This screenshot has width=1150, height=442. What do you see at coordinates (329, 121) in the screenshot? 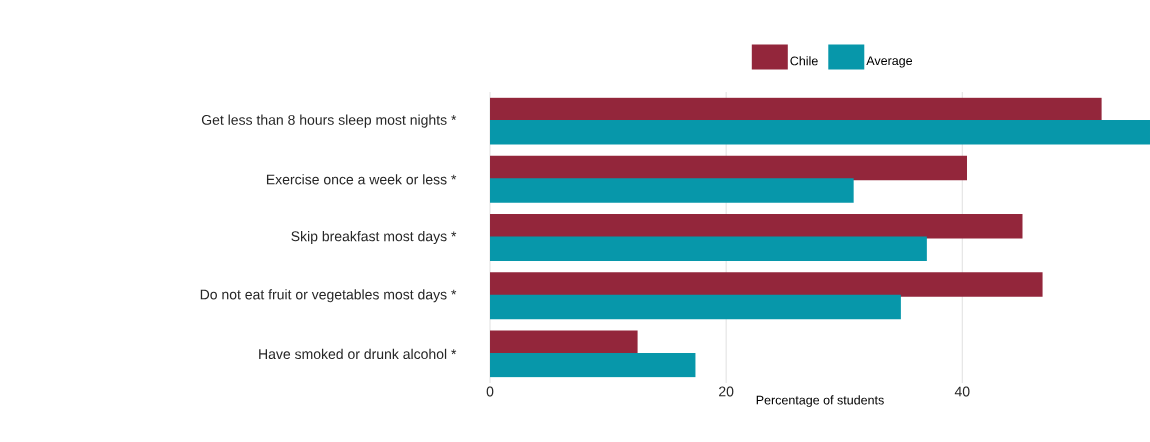
I see `y-tick-label: Get less than 8 hours sleep most nights *` at bounding box center [329, 121].